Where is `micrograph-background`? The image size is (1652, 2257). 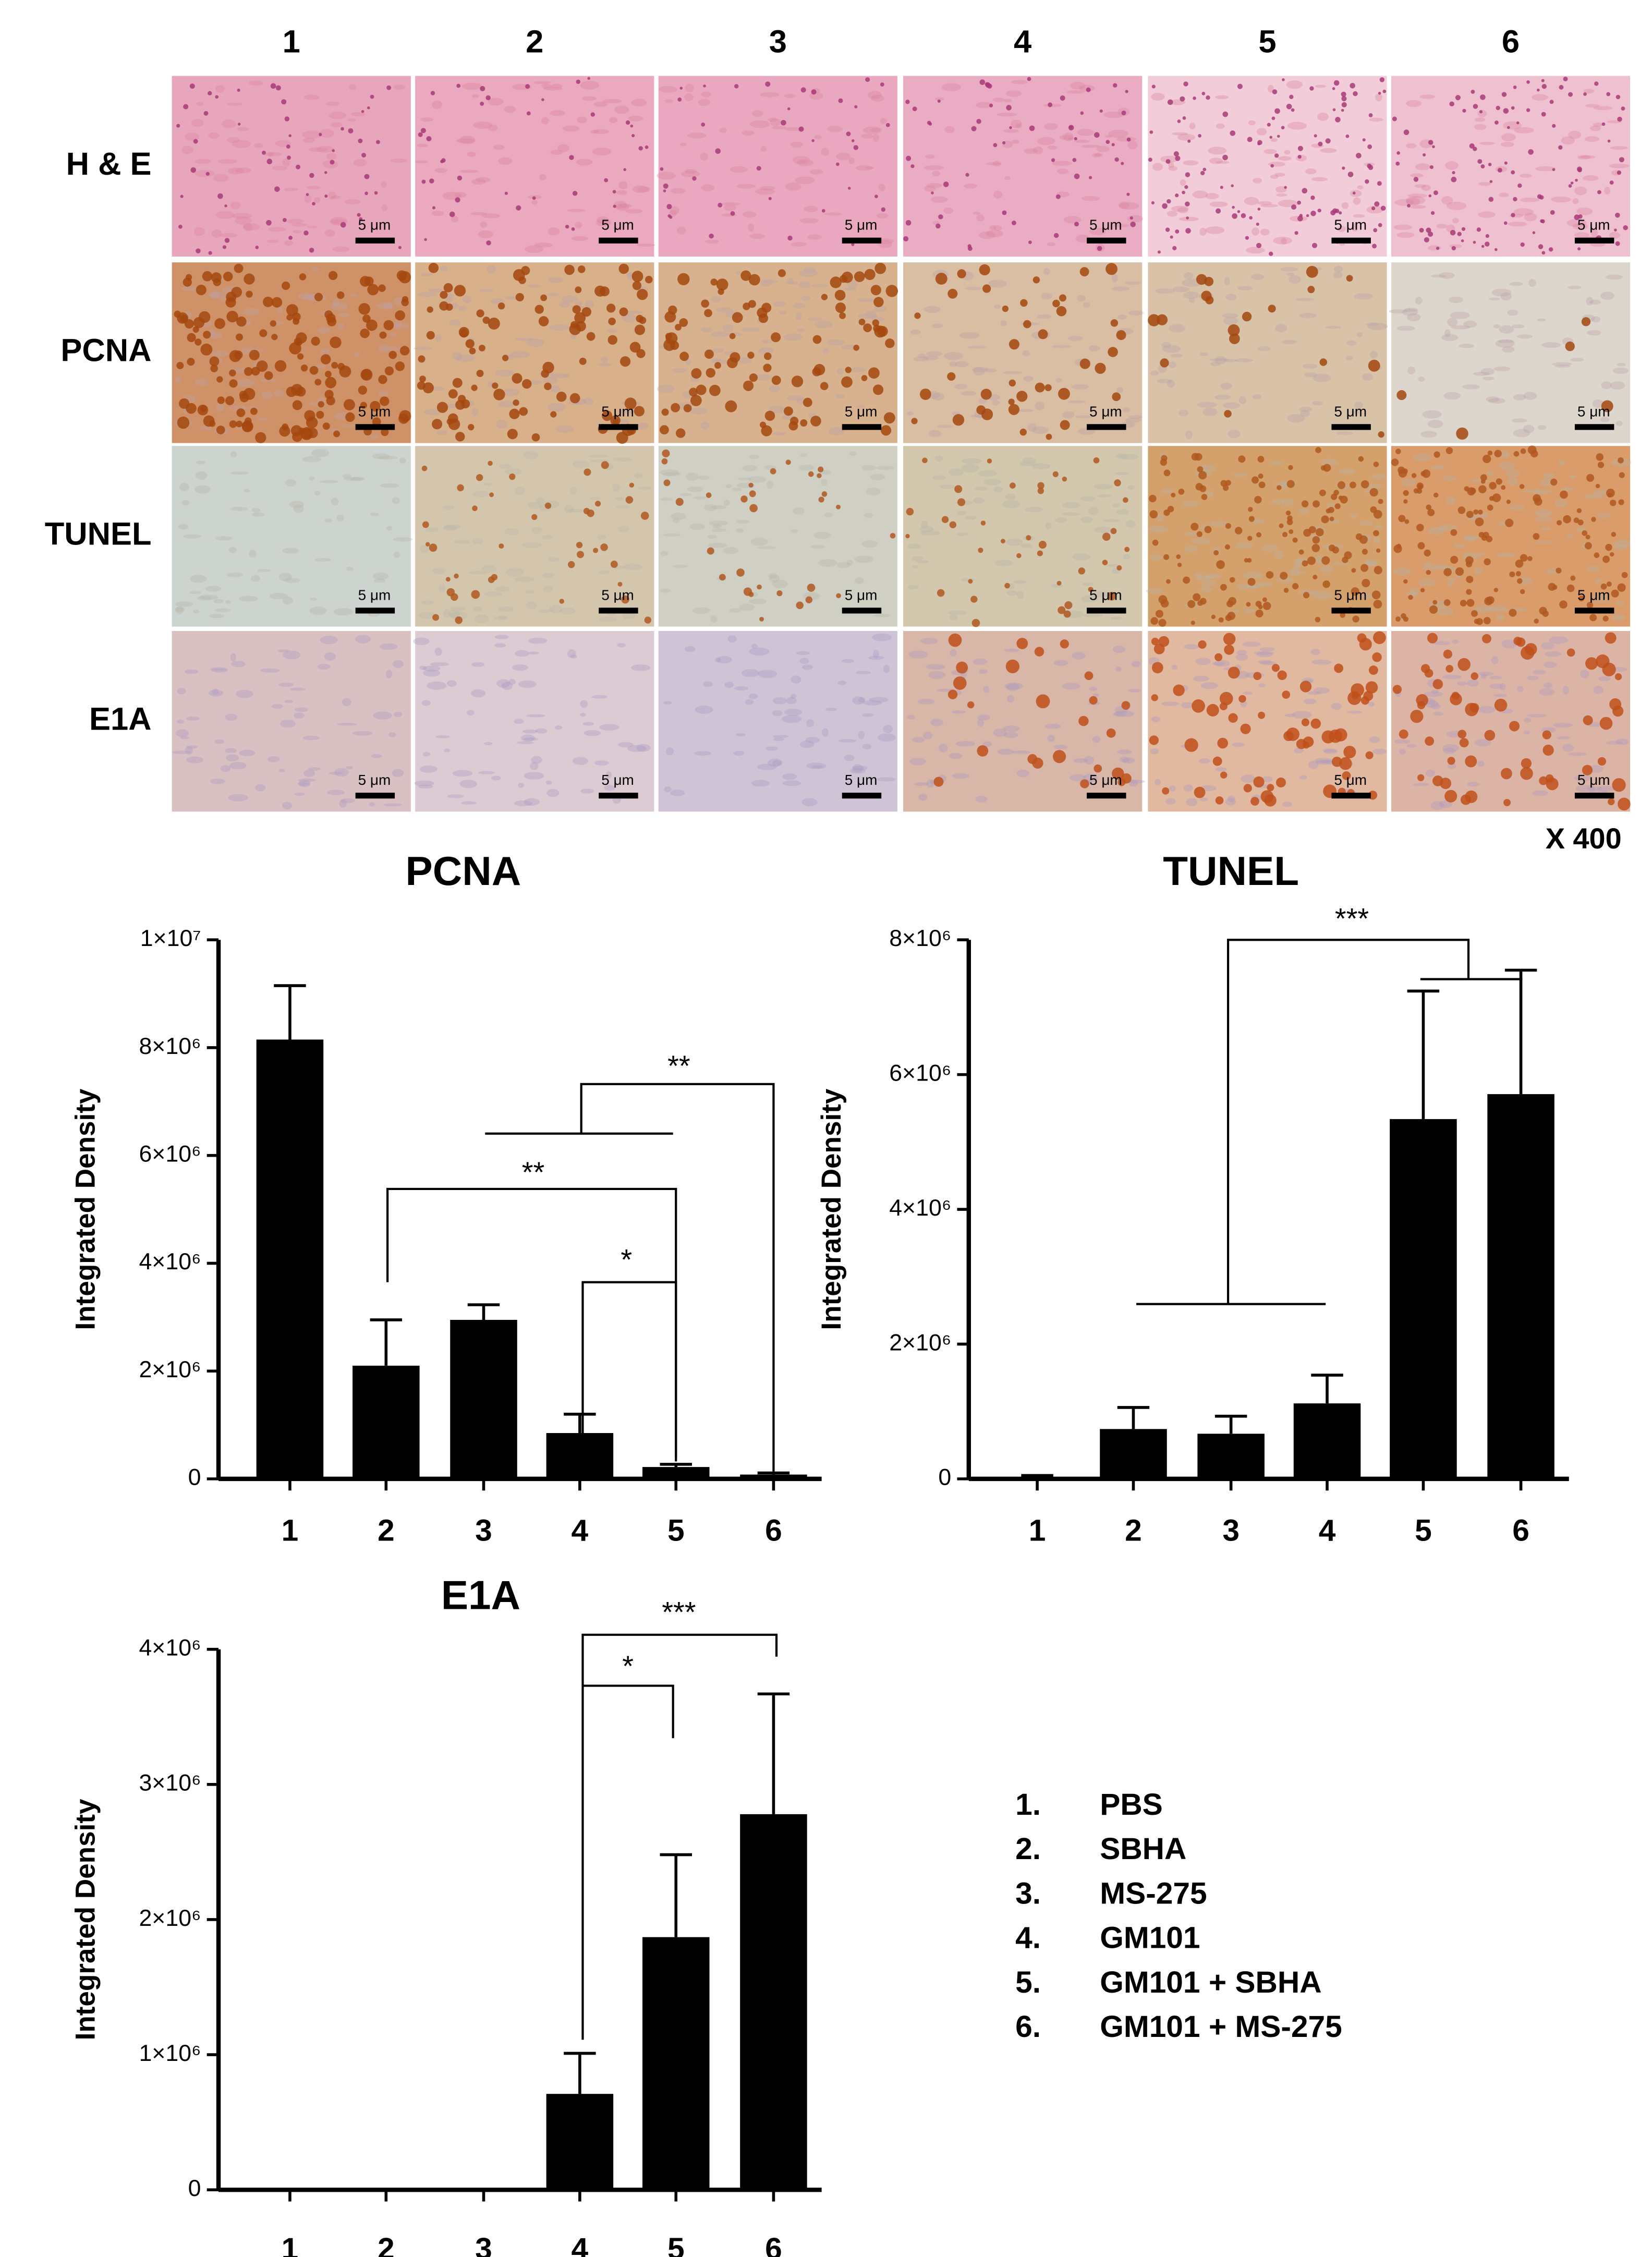
micrograph-background is located at coordinates (292, 166).